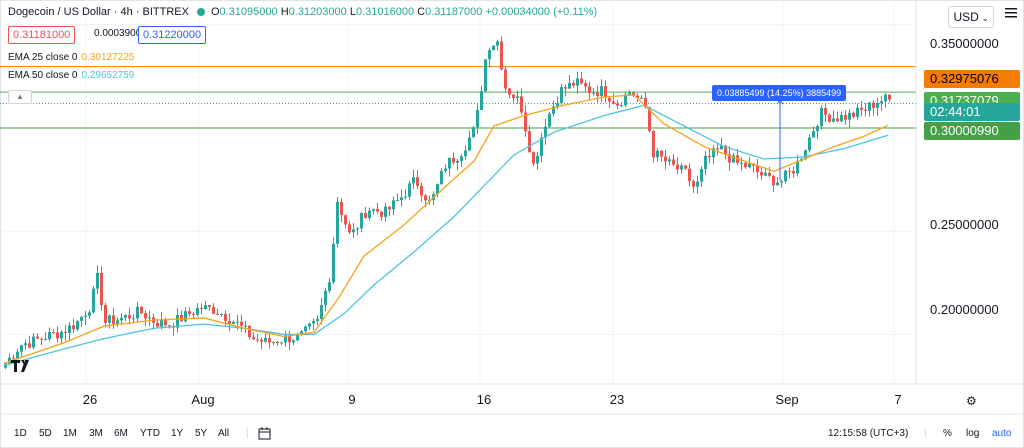 The width and height of the screenshot is (1024, 448). I want to click on range-6m: 6M, so click(121, 433).